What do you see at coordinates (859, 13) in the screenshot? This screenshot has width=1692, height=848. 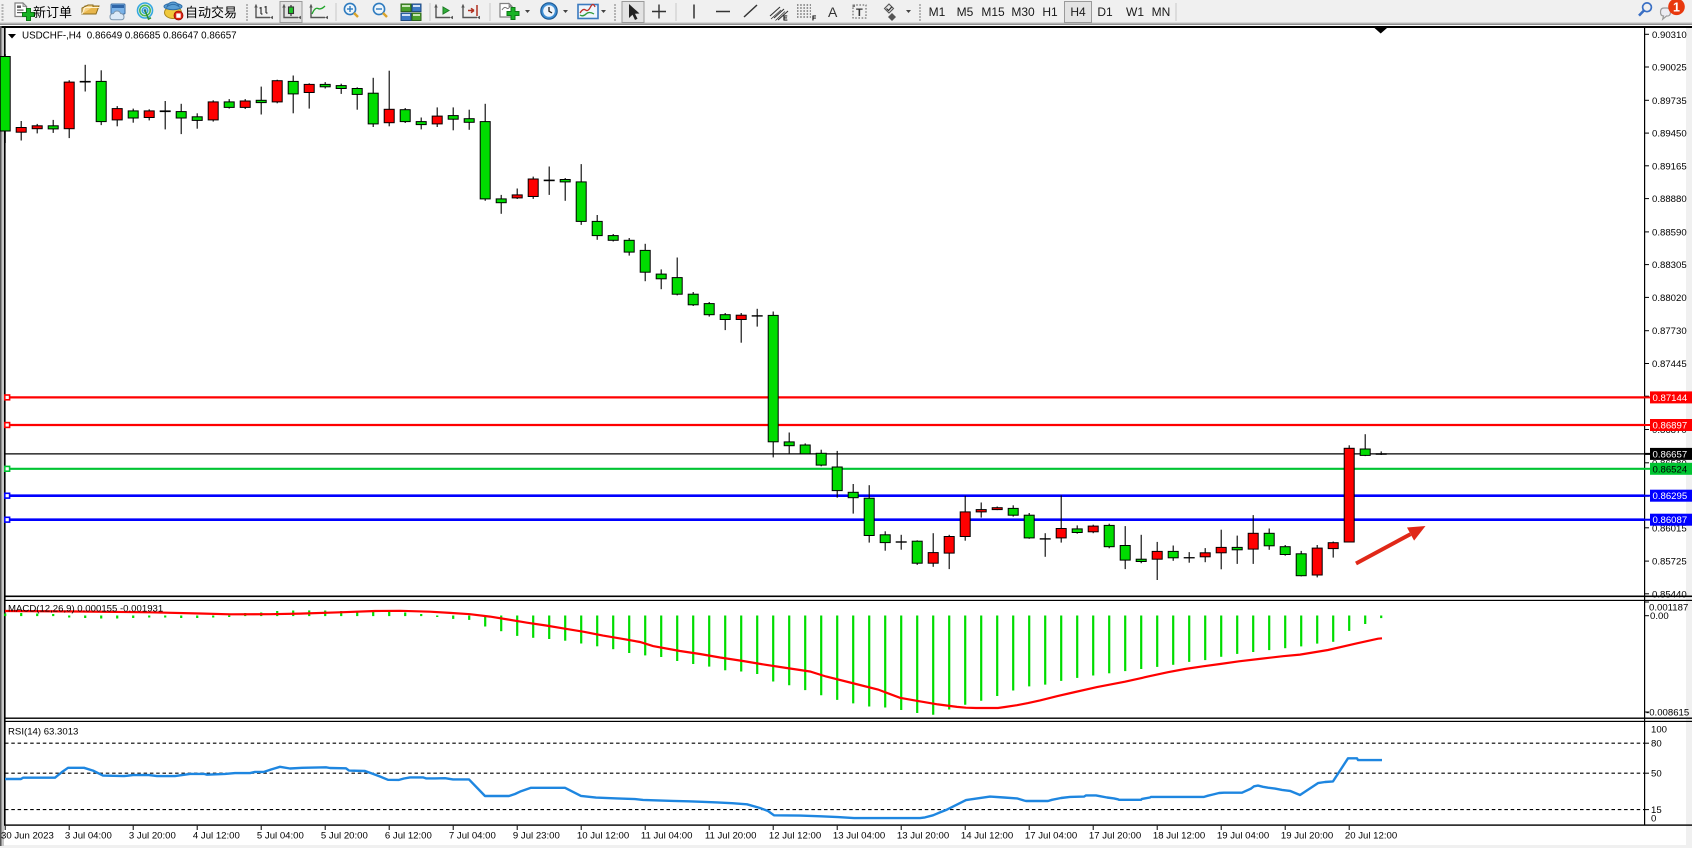 I see `svg-text: T` at bounding box center [859, 13].